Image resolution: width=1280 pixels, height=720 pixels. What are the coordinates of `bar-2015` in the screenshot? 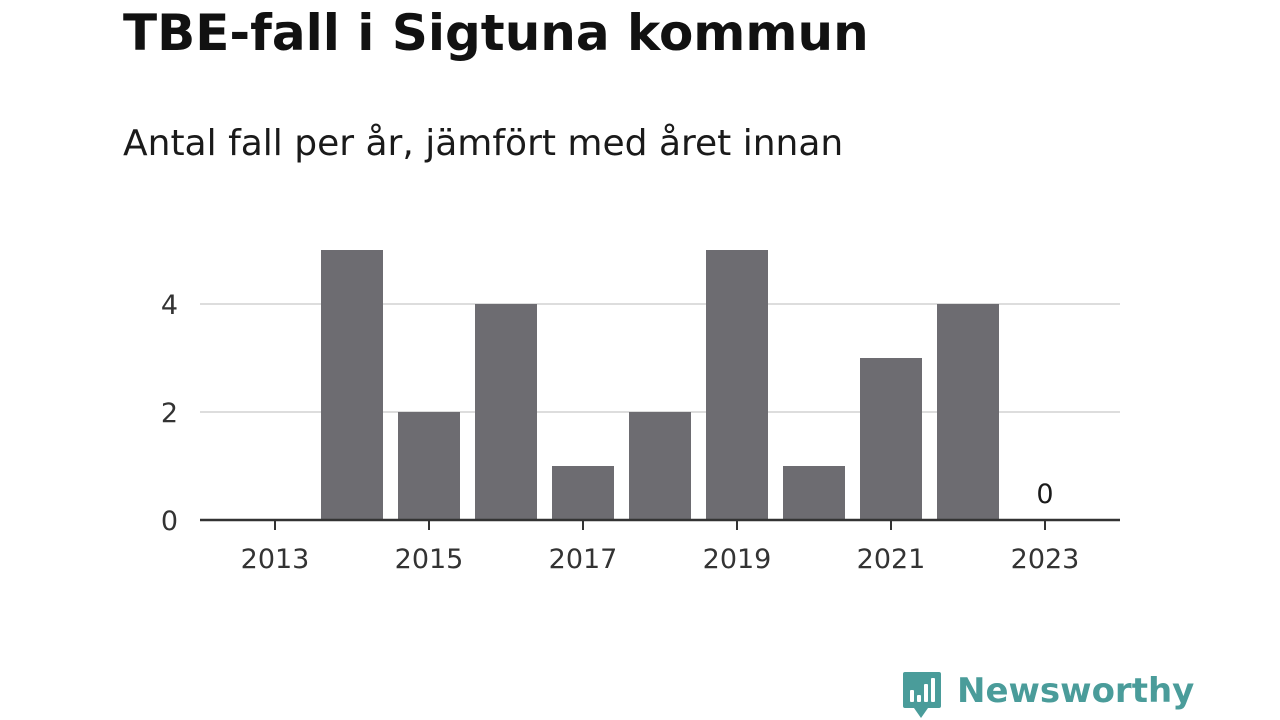 It's located at (429, 466).